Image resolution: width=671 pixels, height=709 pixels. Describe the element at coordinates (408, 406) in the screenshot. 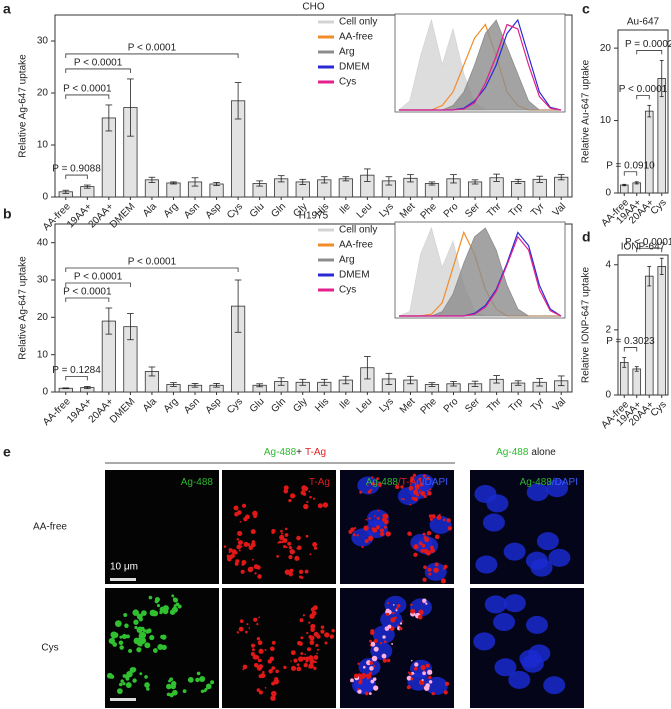

I see `x-tick-label: Met` at that location.